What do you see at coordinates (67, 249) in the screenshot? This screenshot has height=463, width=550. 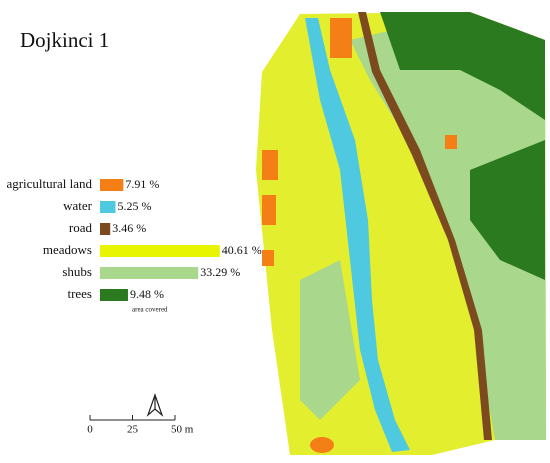 I see `legend-label: meadows` at bounding box center [67, 249].